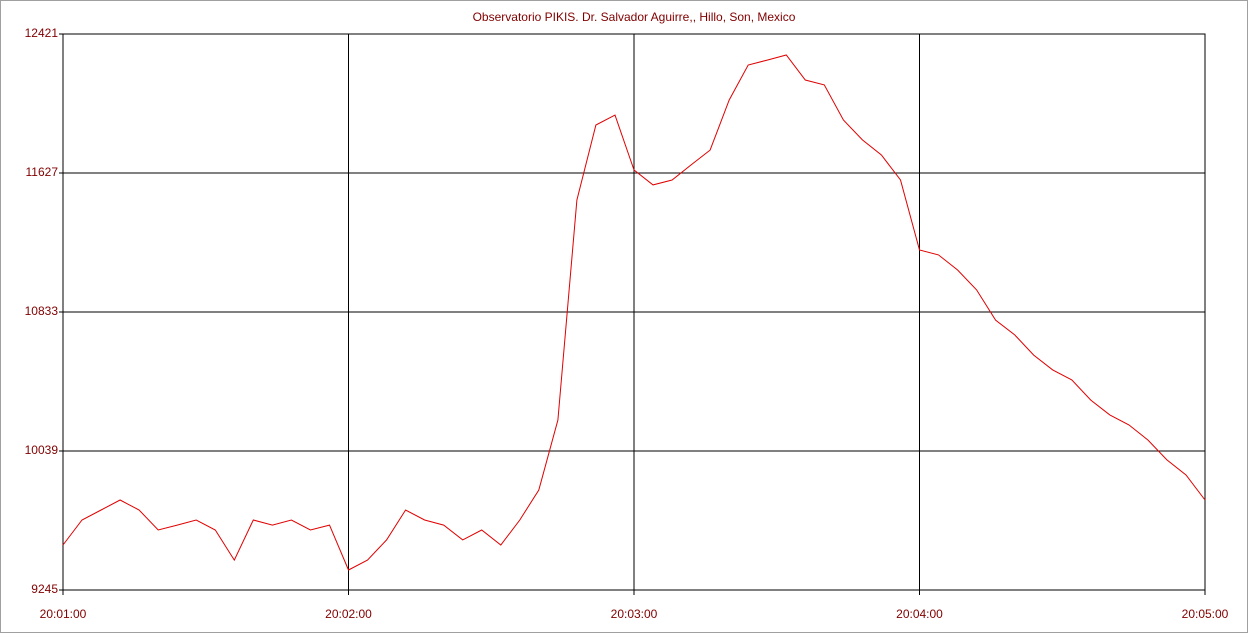 The image size is (1248, 633). What do you see at coordinates (919, 614) in the screenshot?
I see `x-tick-label: 20:04:00` at bounding box center [919, 614].